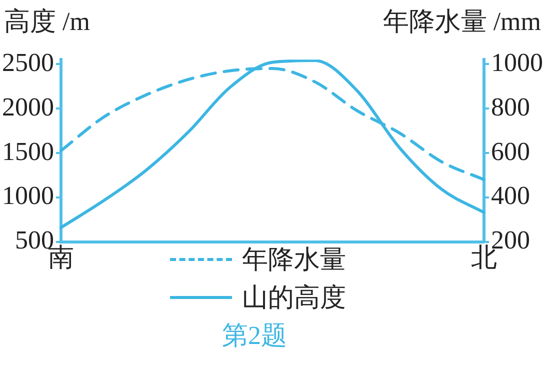 The width and height of the screenshot is (549, 365). I want to click on text: 第2题, so click(254, 336).